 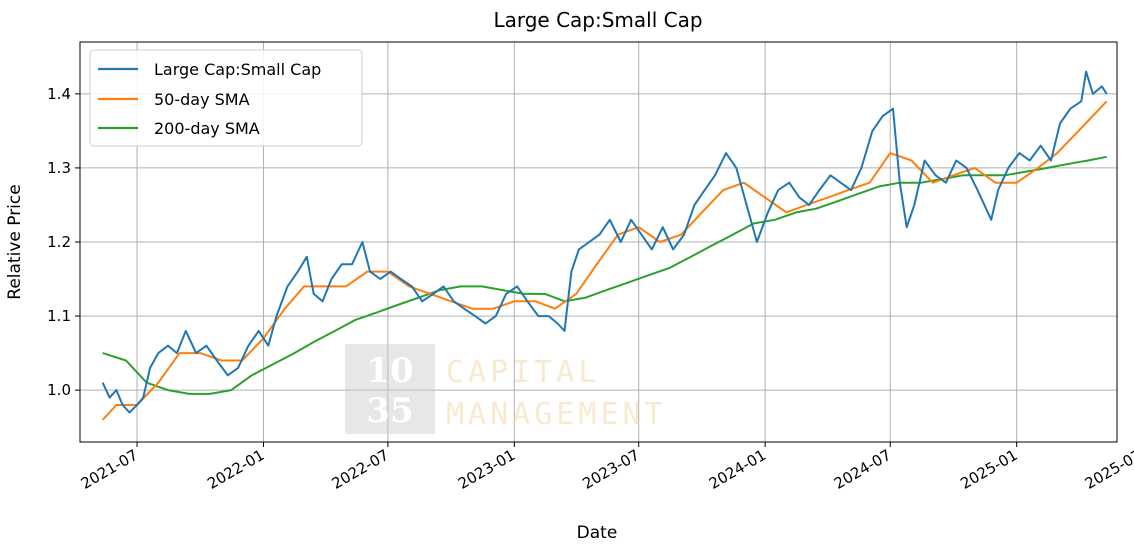 What do you see at coordinates (202, 99) in the screenshot?
I see `legend-label-sma50: 50-day SMA` at bounding box center [202, 99].